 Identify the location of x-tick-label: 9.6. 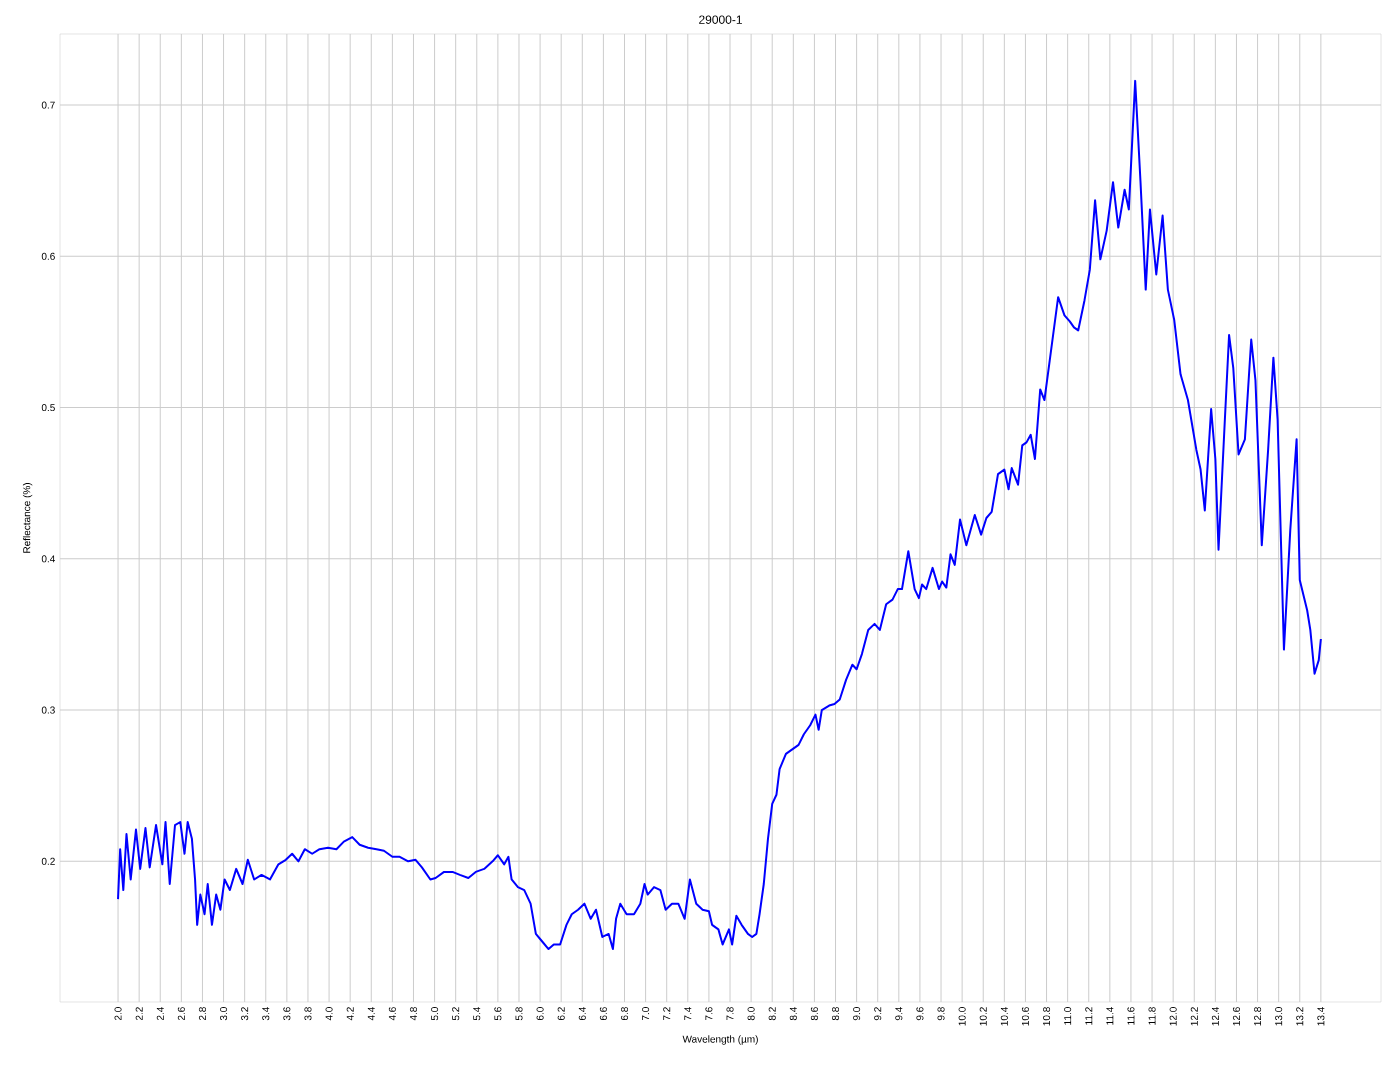
(920, 1014).